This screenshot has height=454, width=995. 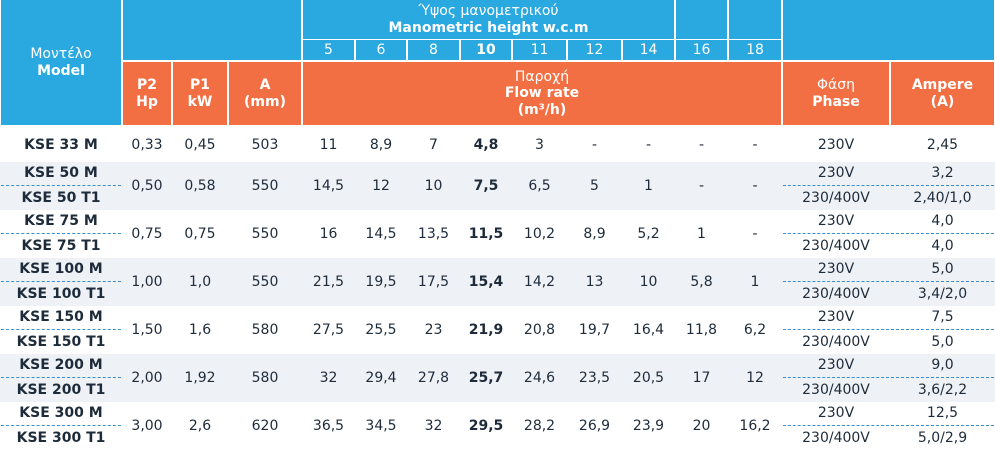 What do you see at coordinates (381, 329) in the screenshot?
I see `cell-text: 25,5` at bounding box center [381, 329].